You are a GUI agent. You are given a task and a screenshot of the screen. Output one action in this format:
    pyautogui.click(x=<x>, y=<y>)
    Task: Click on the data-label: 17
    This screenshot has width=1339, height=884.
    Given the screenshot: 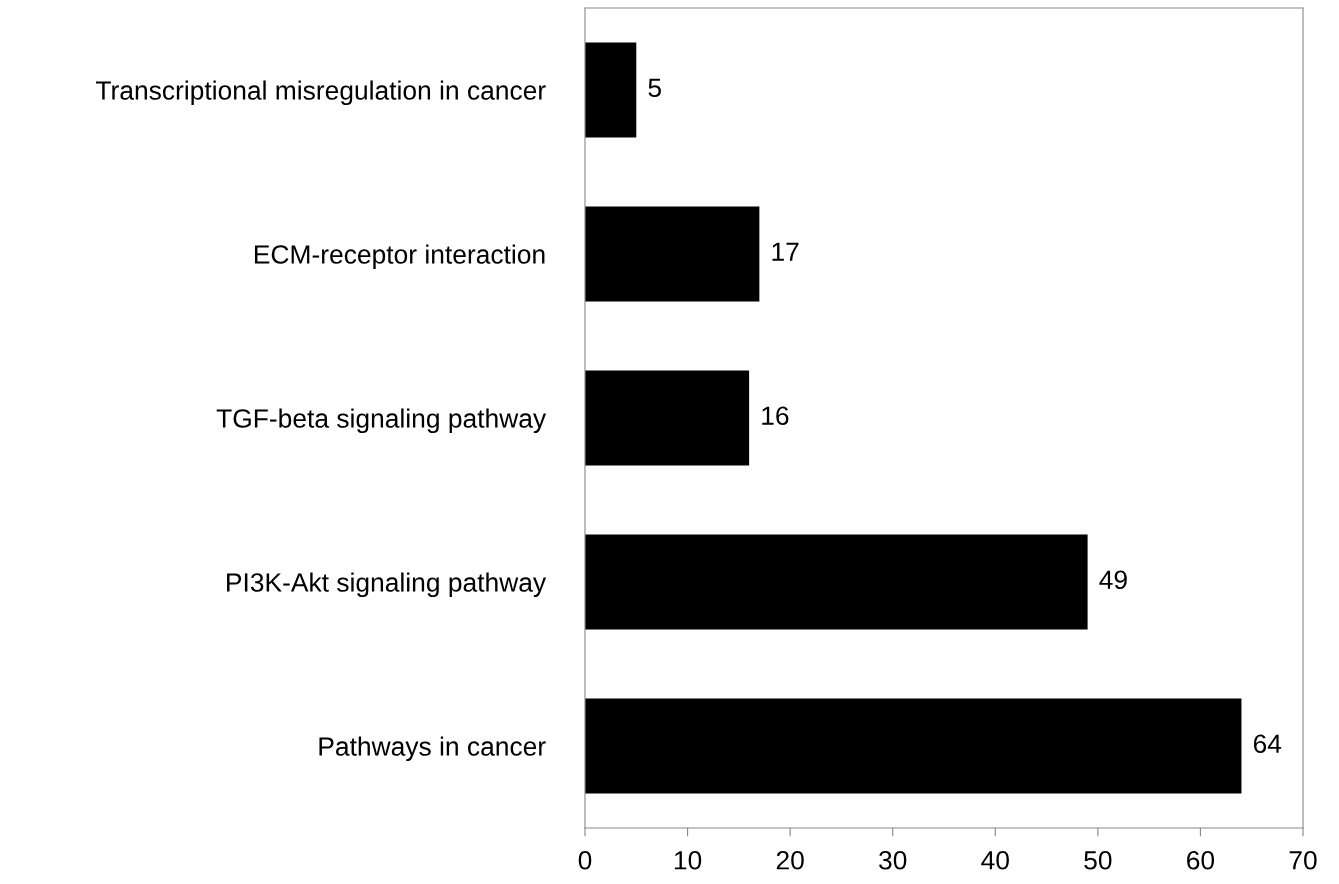 What is the action you would take?
    pyautogui.click(x=785, y=251)
    